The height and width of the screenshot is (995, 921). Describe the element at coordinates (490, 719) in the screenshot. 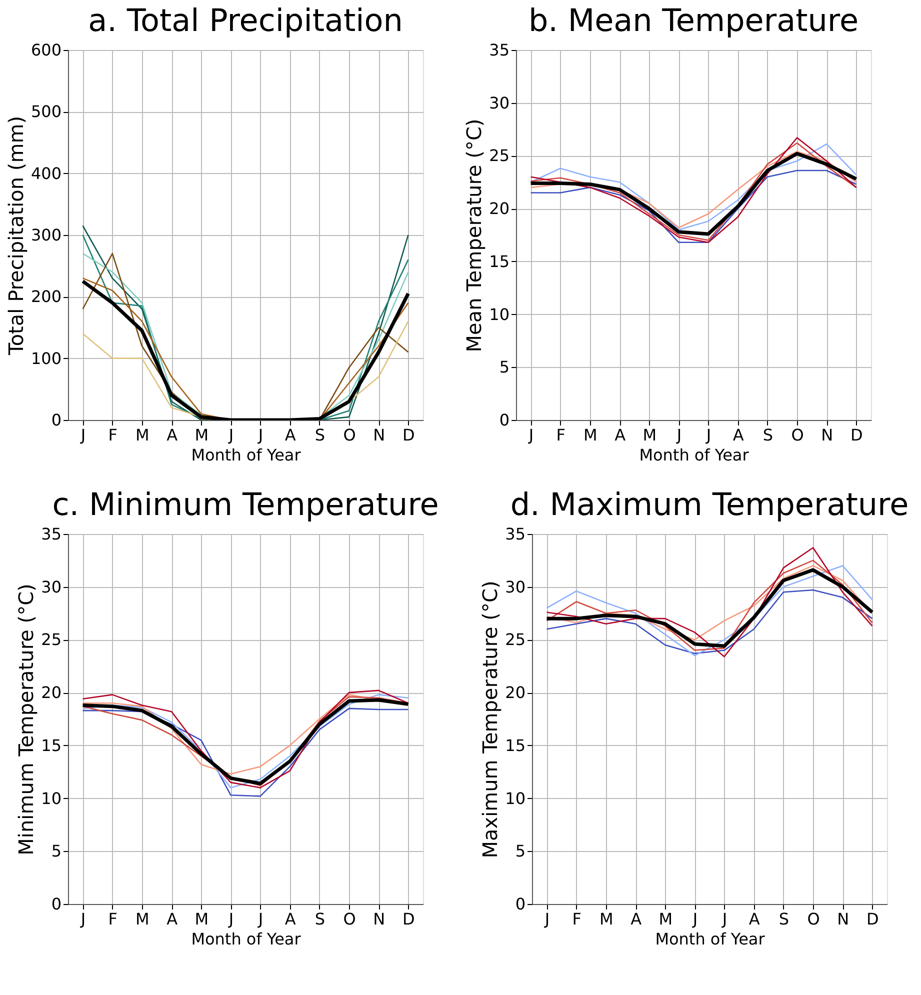

I see `y-axis-title: Maximum Temperature (°C)` at that location.